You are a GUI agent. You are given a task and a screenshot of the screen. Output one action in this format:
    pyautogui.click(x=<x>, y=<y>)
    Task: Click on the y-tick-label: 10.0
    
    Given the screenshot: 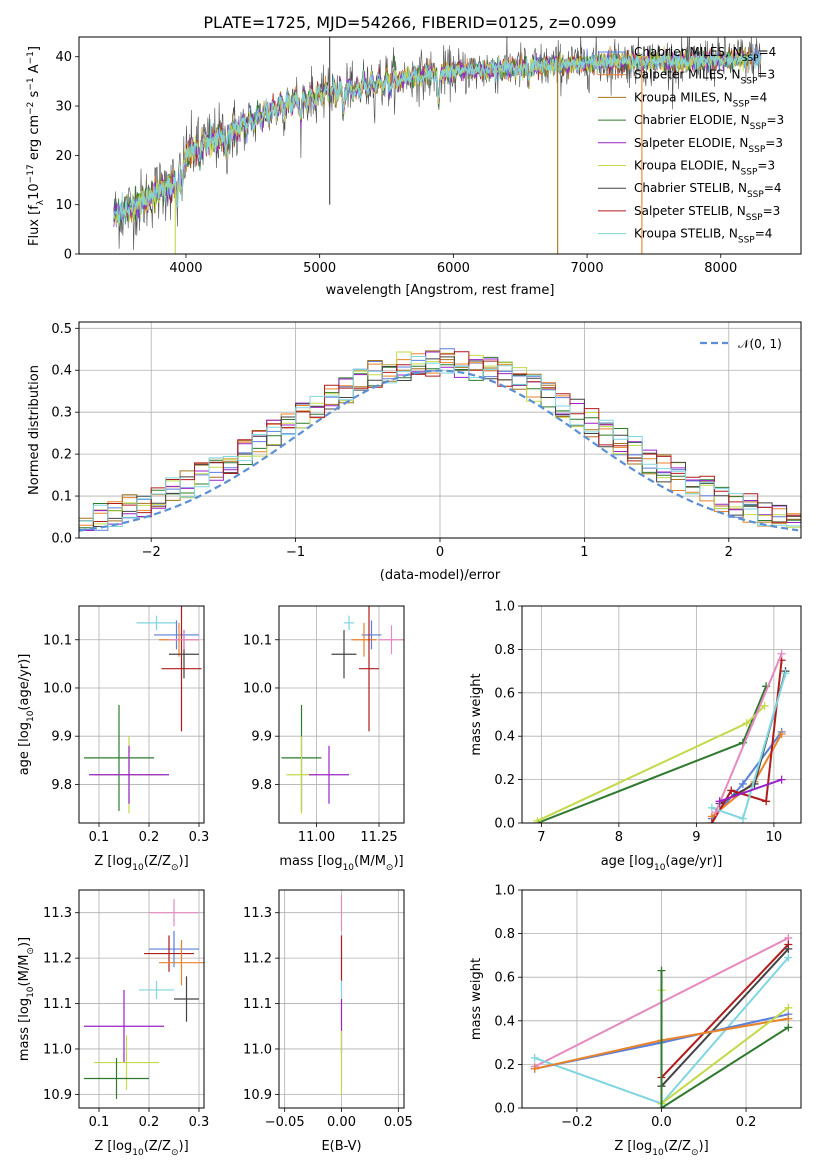 What is the action you would take?
    pyautogui.click(x=257, y=688)
    